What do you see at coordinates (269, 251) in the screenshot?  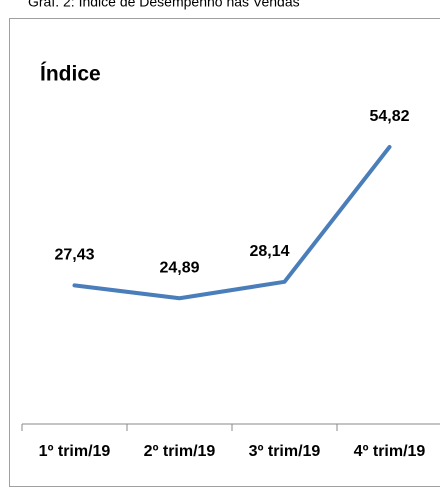 I see `data-label: 28,14` at bounding box center [269, 251].